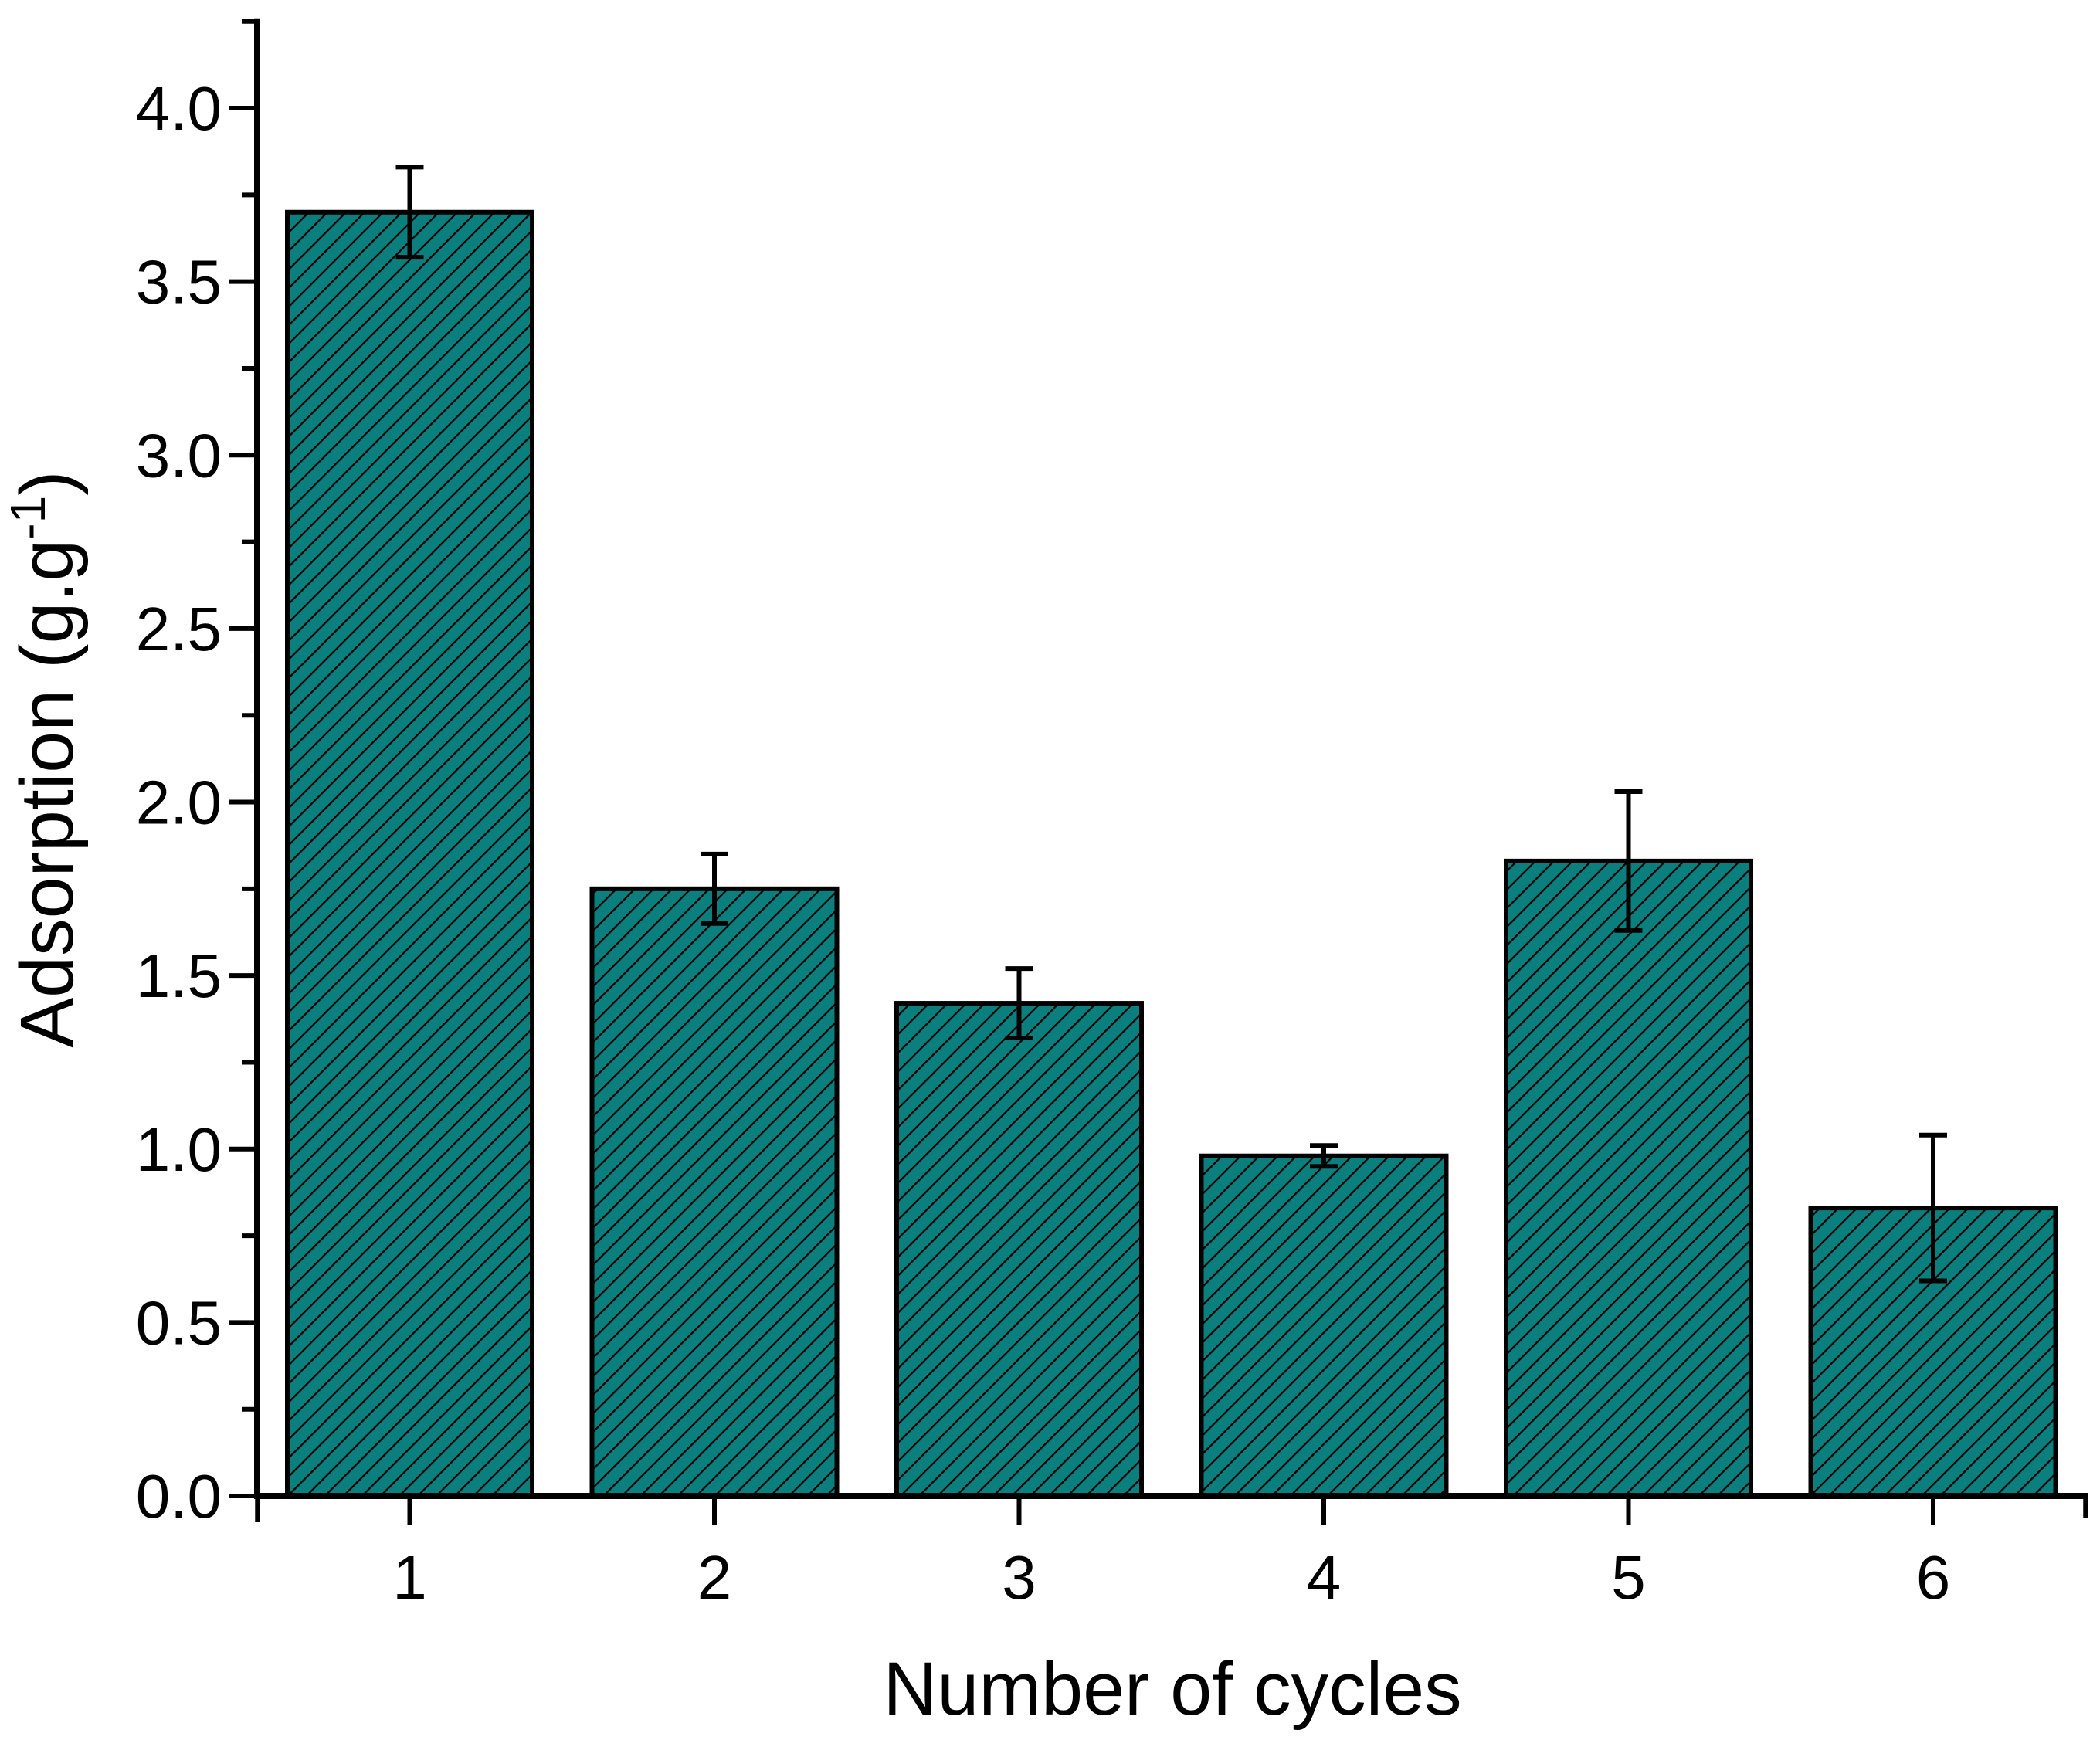 Image resolution: width=2100 pixels, height=1740 pixels. What do you see at coordinates (714, 1577) in the screenshot?
I see `x-tick-label-2: 2` at bounding box center [714, 1577].